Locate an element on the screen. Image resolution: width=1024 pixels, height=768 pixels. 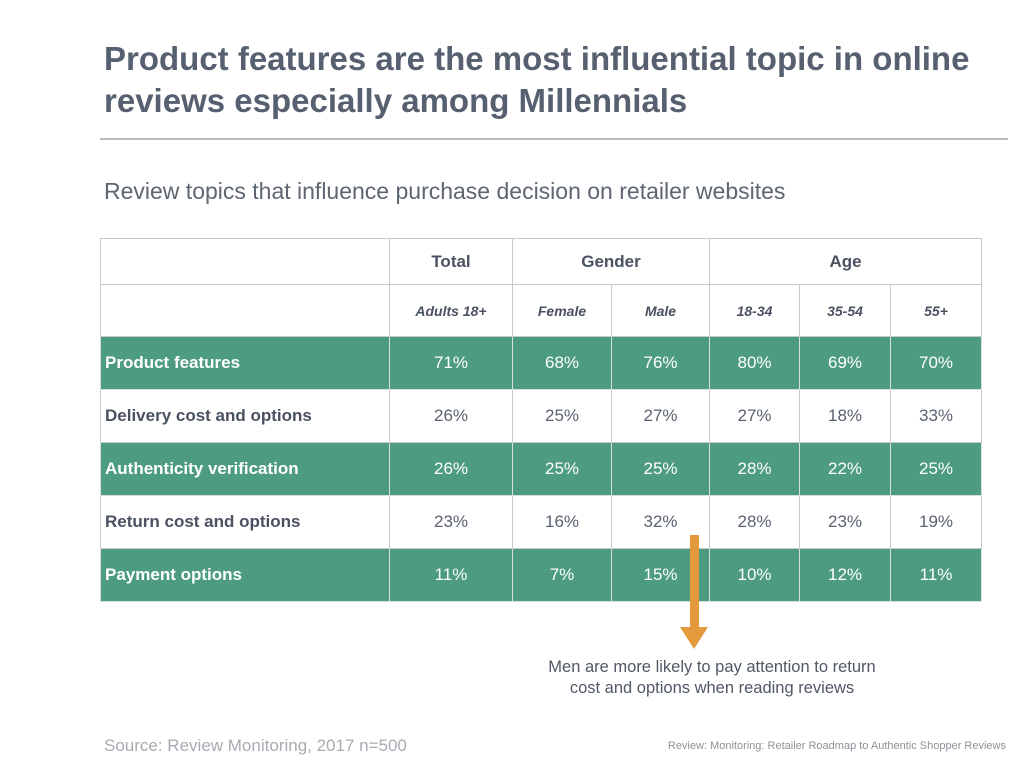
source-note: Source: Review Monitoring, 2017 n=500 is located at coordinates (255, 745).